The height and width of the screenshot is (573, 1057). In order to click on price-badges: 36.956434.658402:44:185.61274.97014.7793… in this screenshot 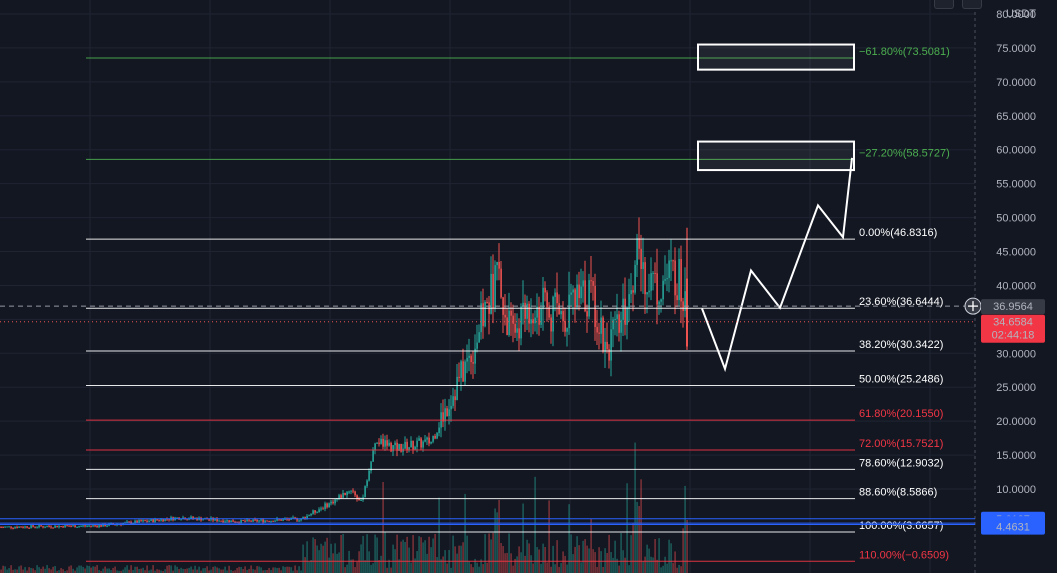, I will do `click(1013, 417)`.